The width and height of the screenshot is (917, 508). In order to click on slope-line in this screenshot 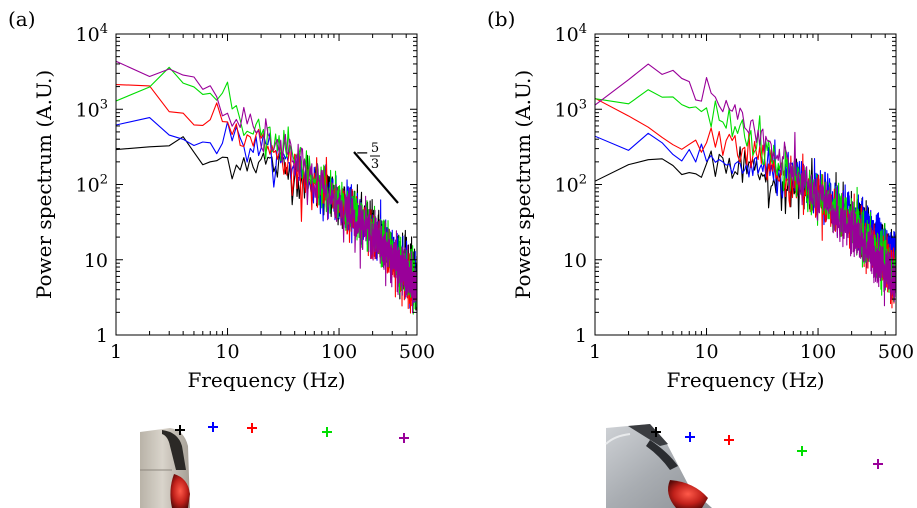, I will do `click(376, 177)`.